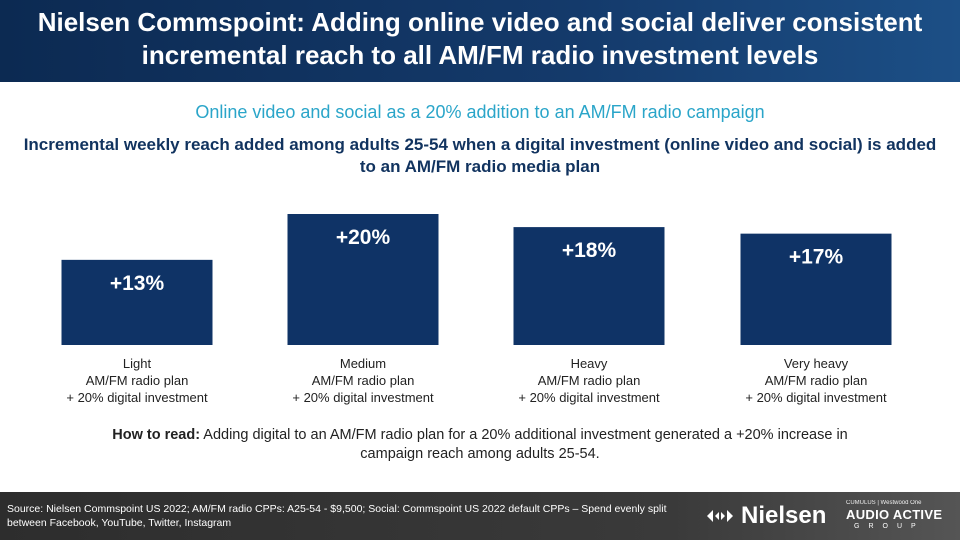 The height and width of the screenshot is (540, 960). Describe the element at coordinates (889, 526) in the screenshot. I see `aag-bottom-text: GROUP` at that location.